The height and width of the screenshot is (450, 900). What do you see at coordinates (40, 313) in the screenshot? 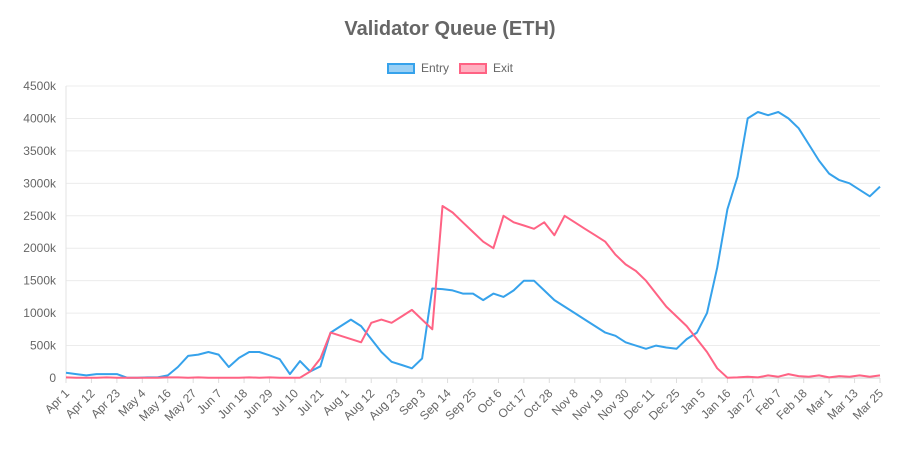
I see `y-tick-label: 1000k` at bounding box center [40, 313].